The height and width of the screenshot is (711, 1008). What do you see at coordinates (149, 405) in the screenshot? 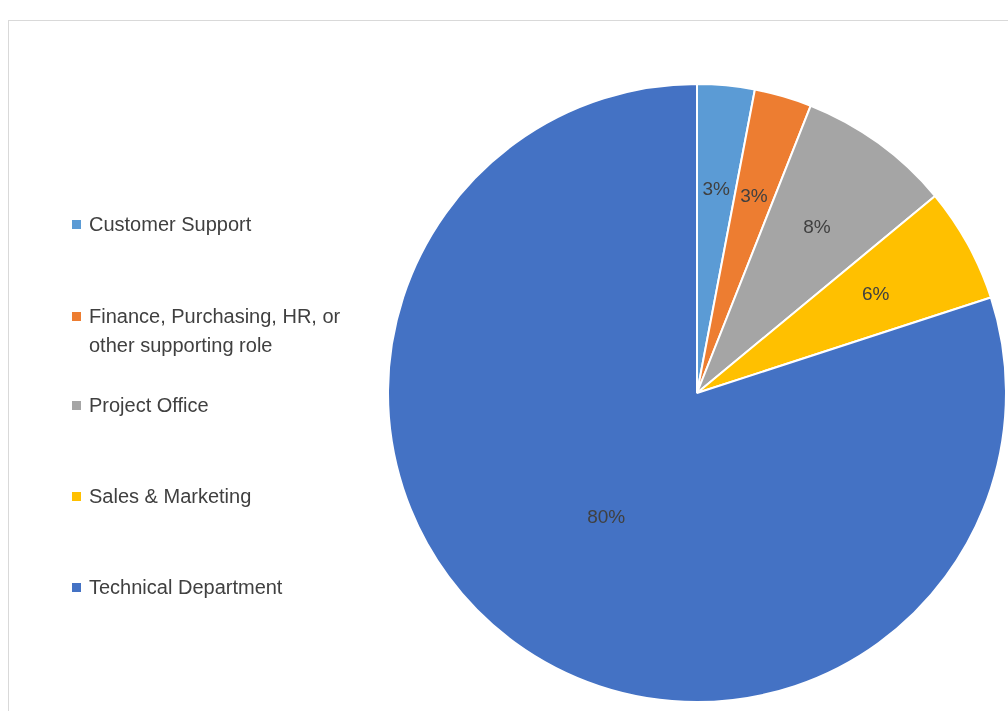
I see `legend-label: Project Office` at bounding box center [149, 405].